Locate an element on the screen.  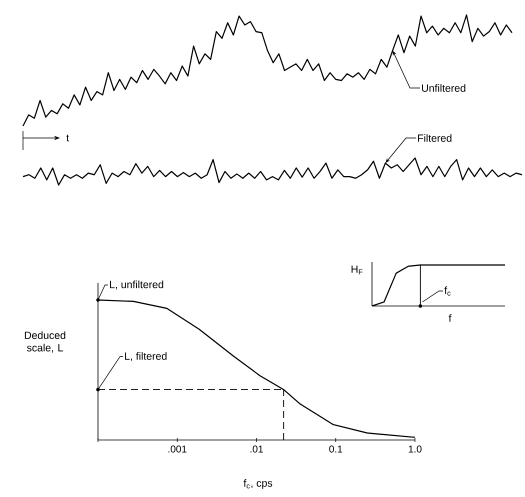
x-tick-label: 0.1 is located at coordinates (335, 449).